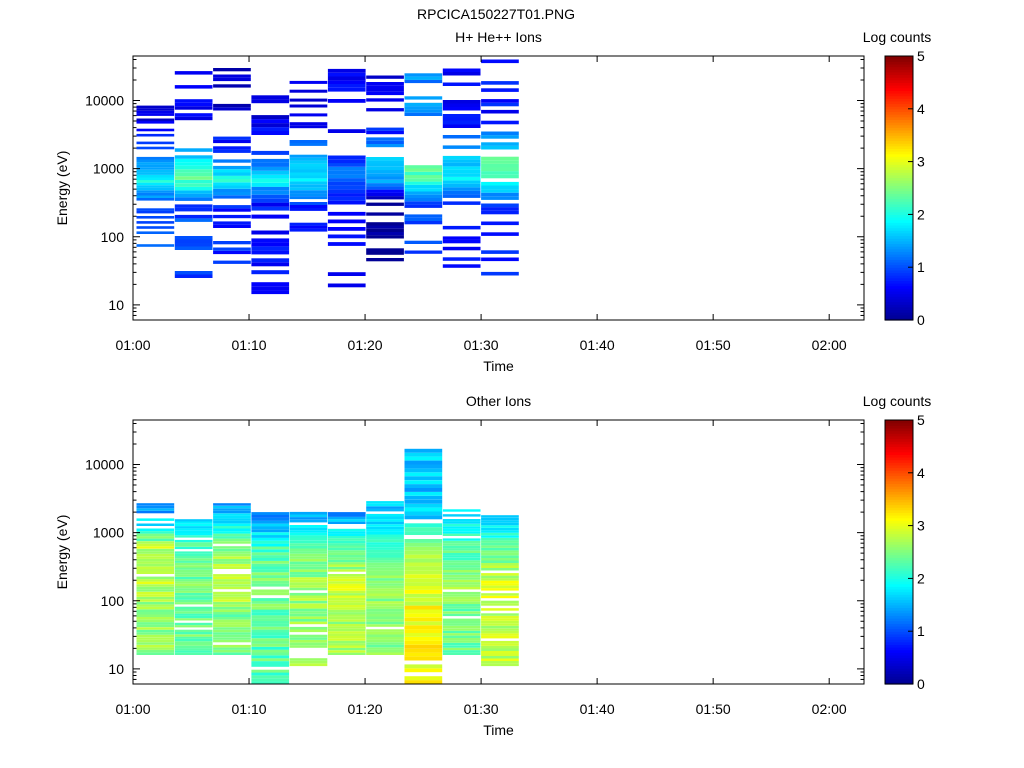 This screenshot has width=1024, height=768. I want to click on x-tick-label: 02:00, so click(829, 345).